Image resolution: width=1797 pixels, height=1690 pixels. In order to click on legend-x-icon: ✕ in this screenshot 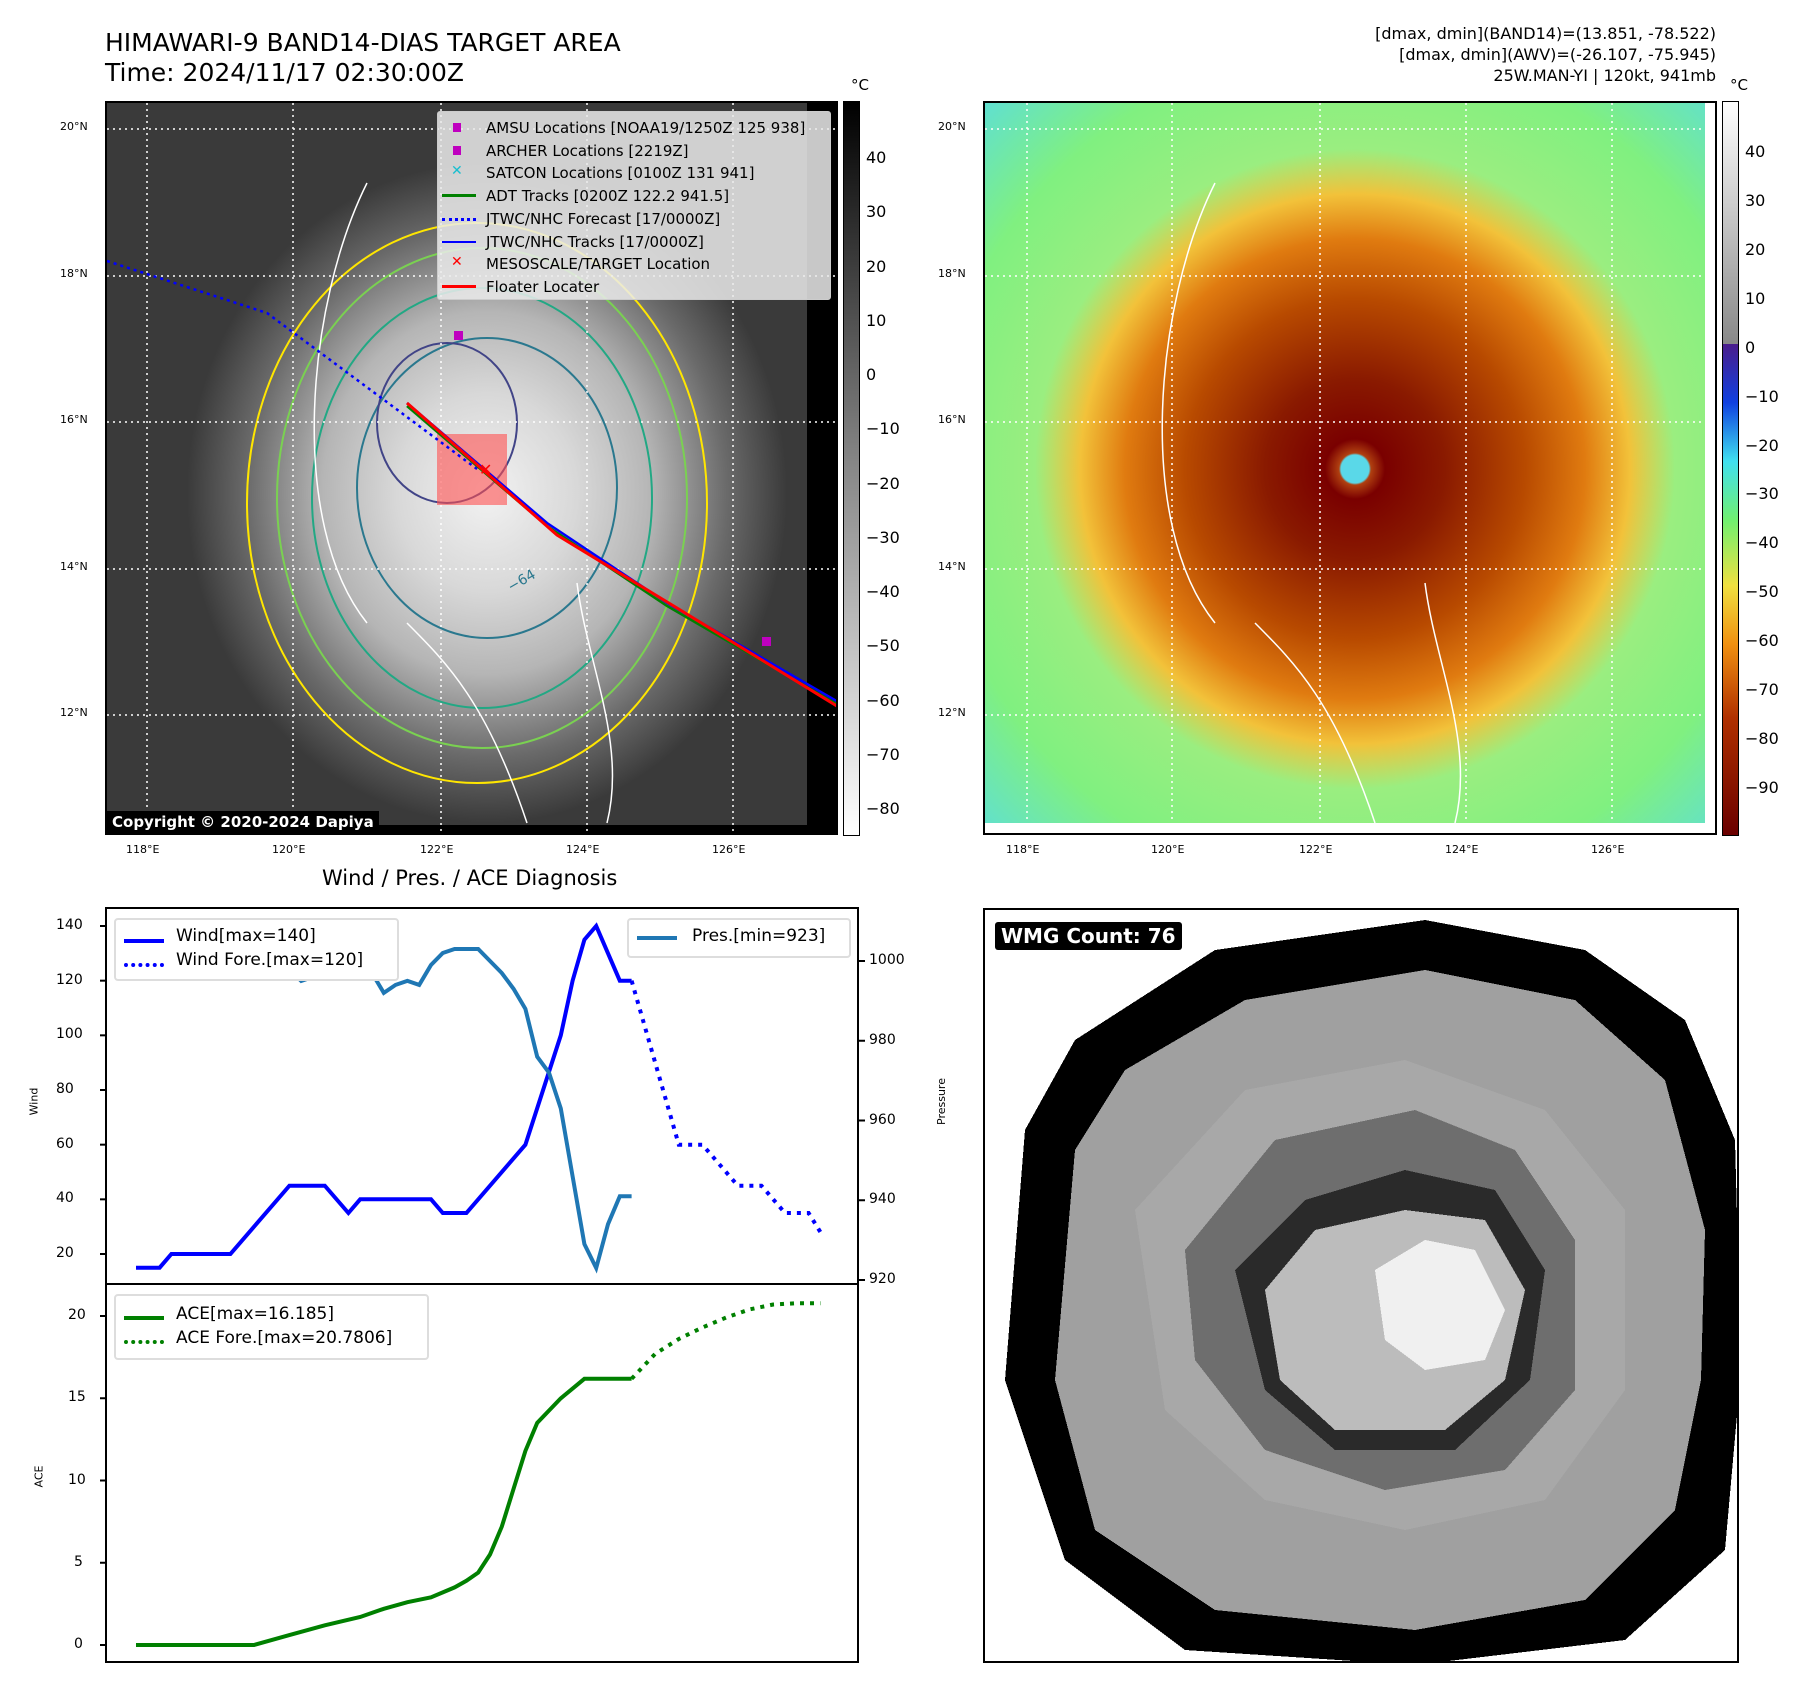, I will do `click(457, 171)`.